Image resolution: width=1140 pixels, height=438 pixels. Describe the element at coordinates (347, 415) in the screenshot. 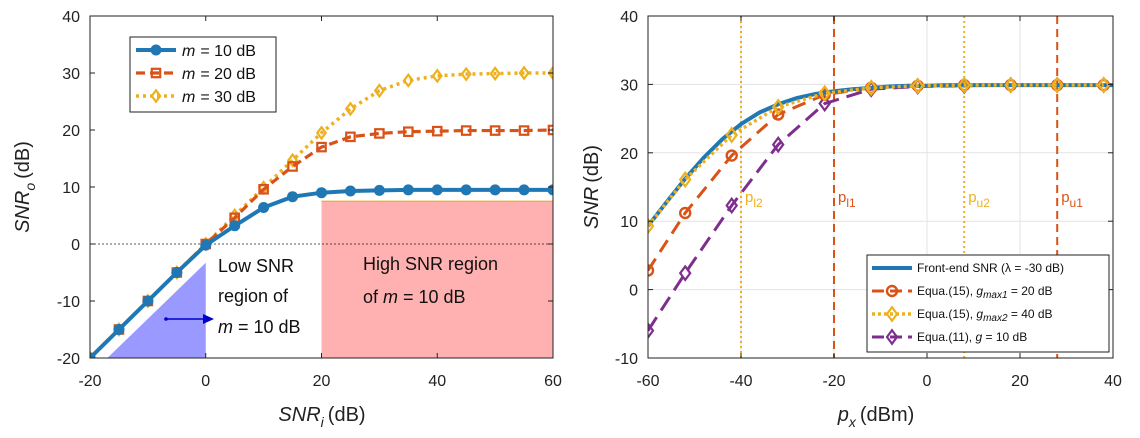

I see `left-xlabel-unit: (dB)` at that location.